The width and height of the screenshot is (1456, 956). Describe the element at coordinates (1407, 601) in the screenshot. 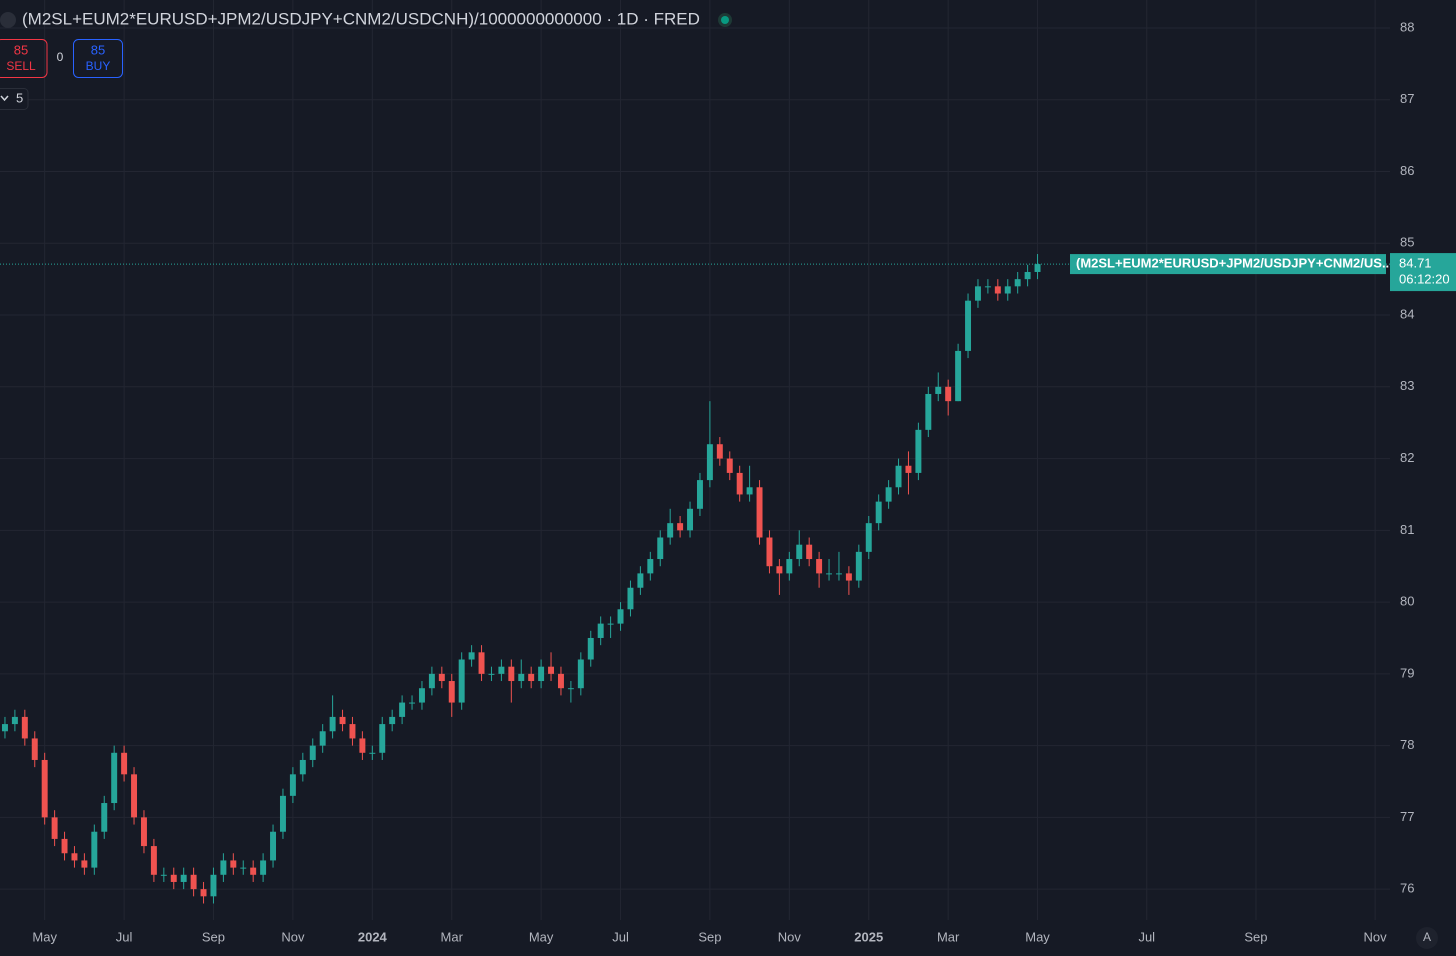

I see `y-tick-label: 80` at that location.